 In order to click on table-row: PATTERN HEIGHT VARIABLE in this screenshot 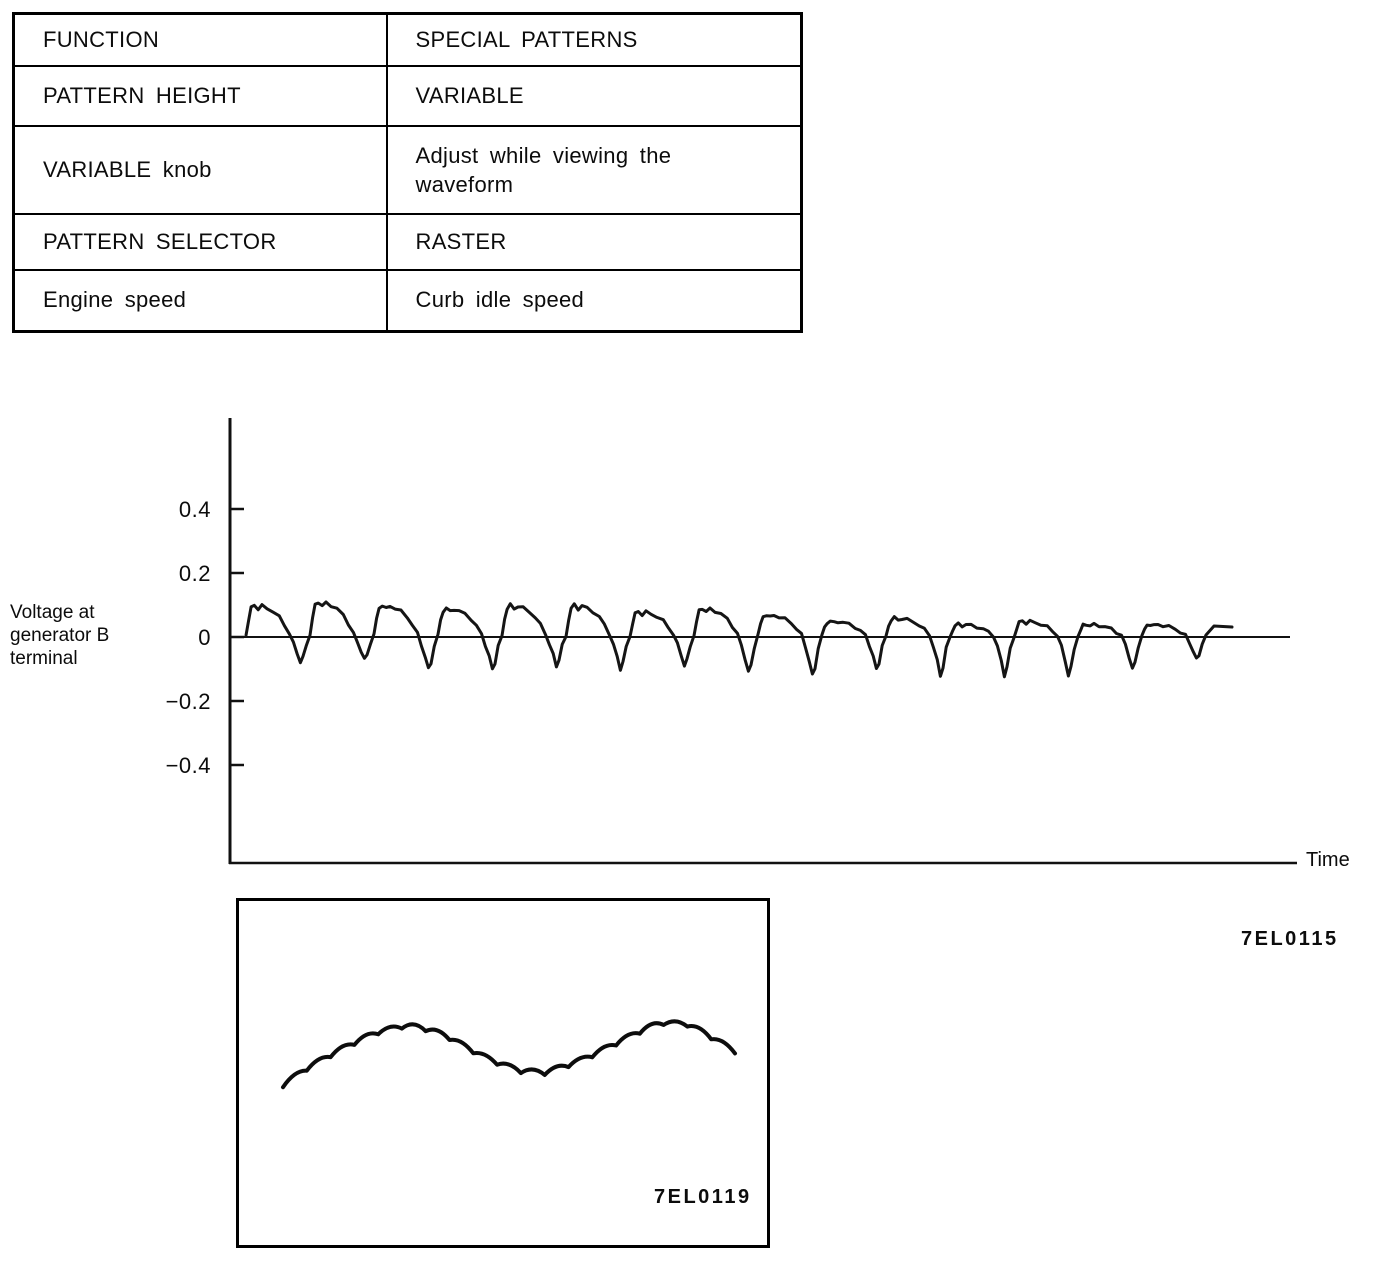, I will do `click(407, 95)`.